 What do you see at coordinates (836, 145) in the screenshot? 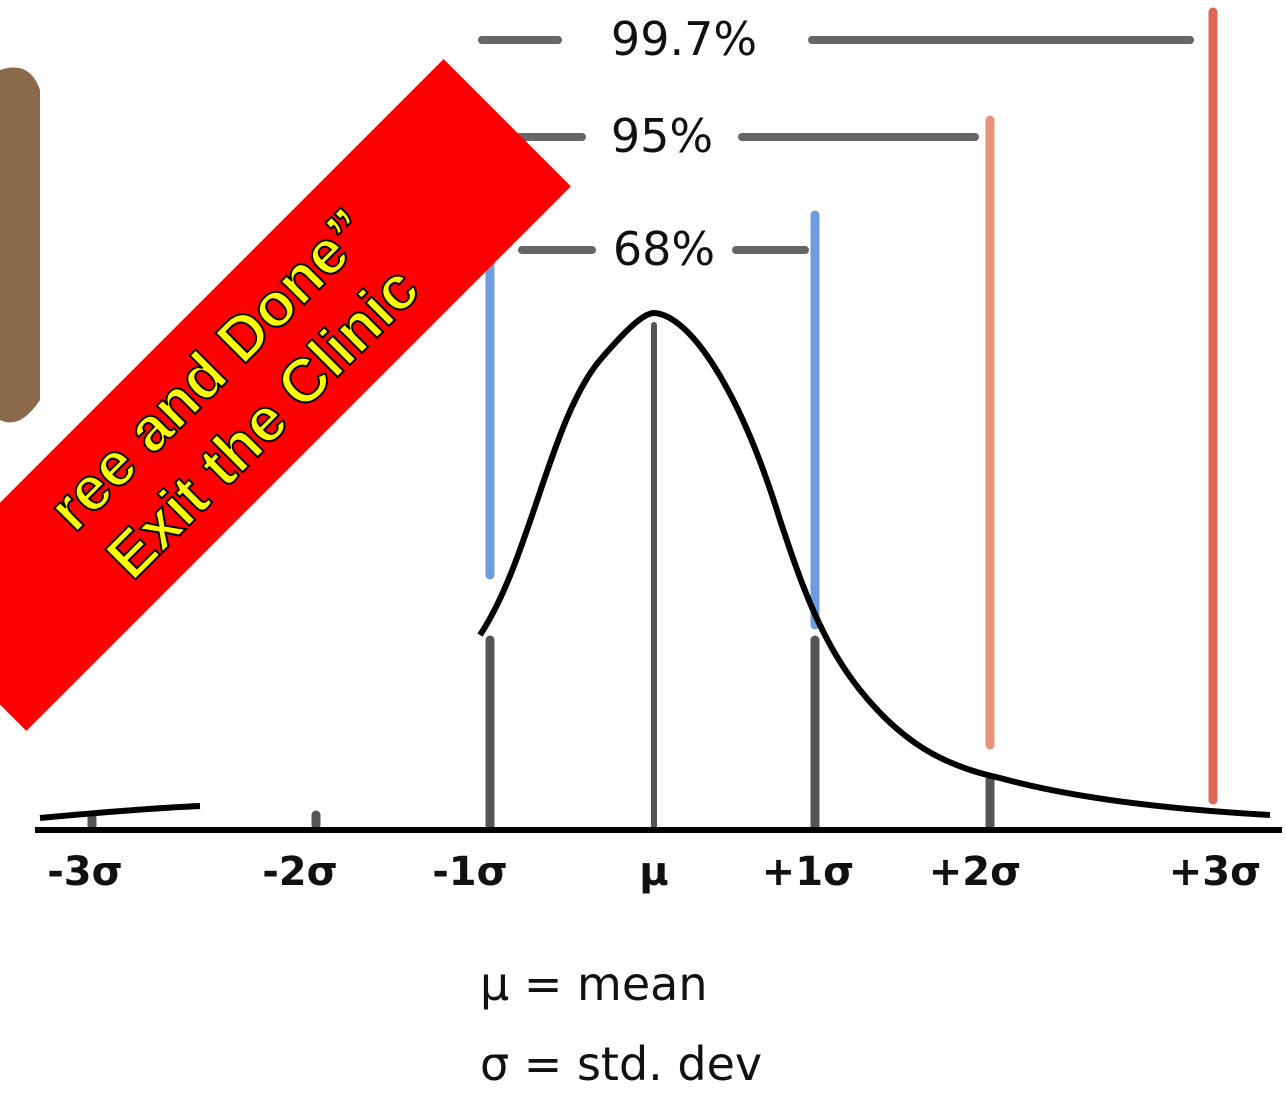
I see `brackets` at bounding box center [836, 145].